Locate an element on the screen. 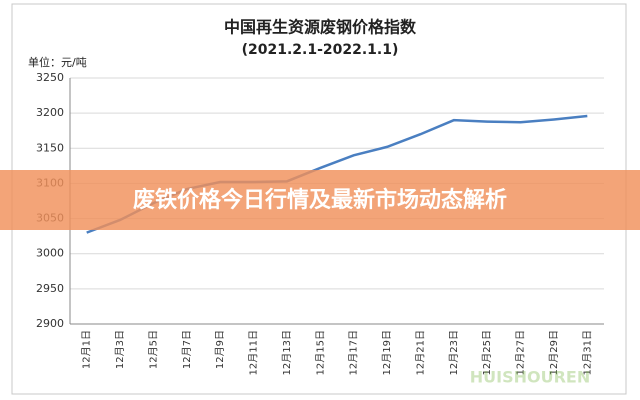  x-tick-label: 12月9日 is located at coordinates (220, 349).